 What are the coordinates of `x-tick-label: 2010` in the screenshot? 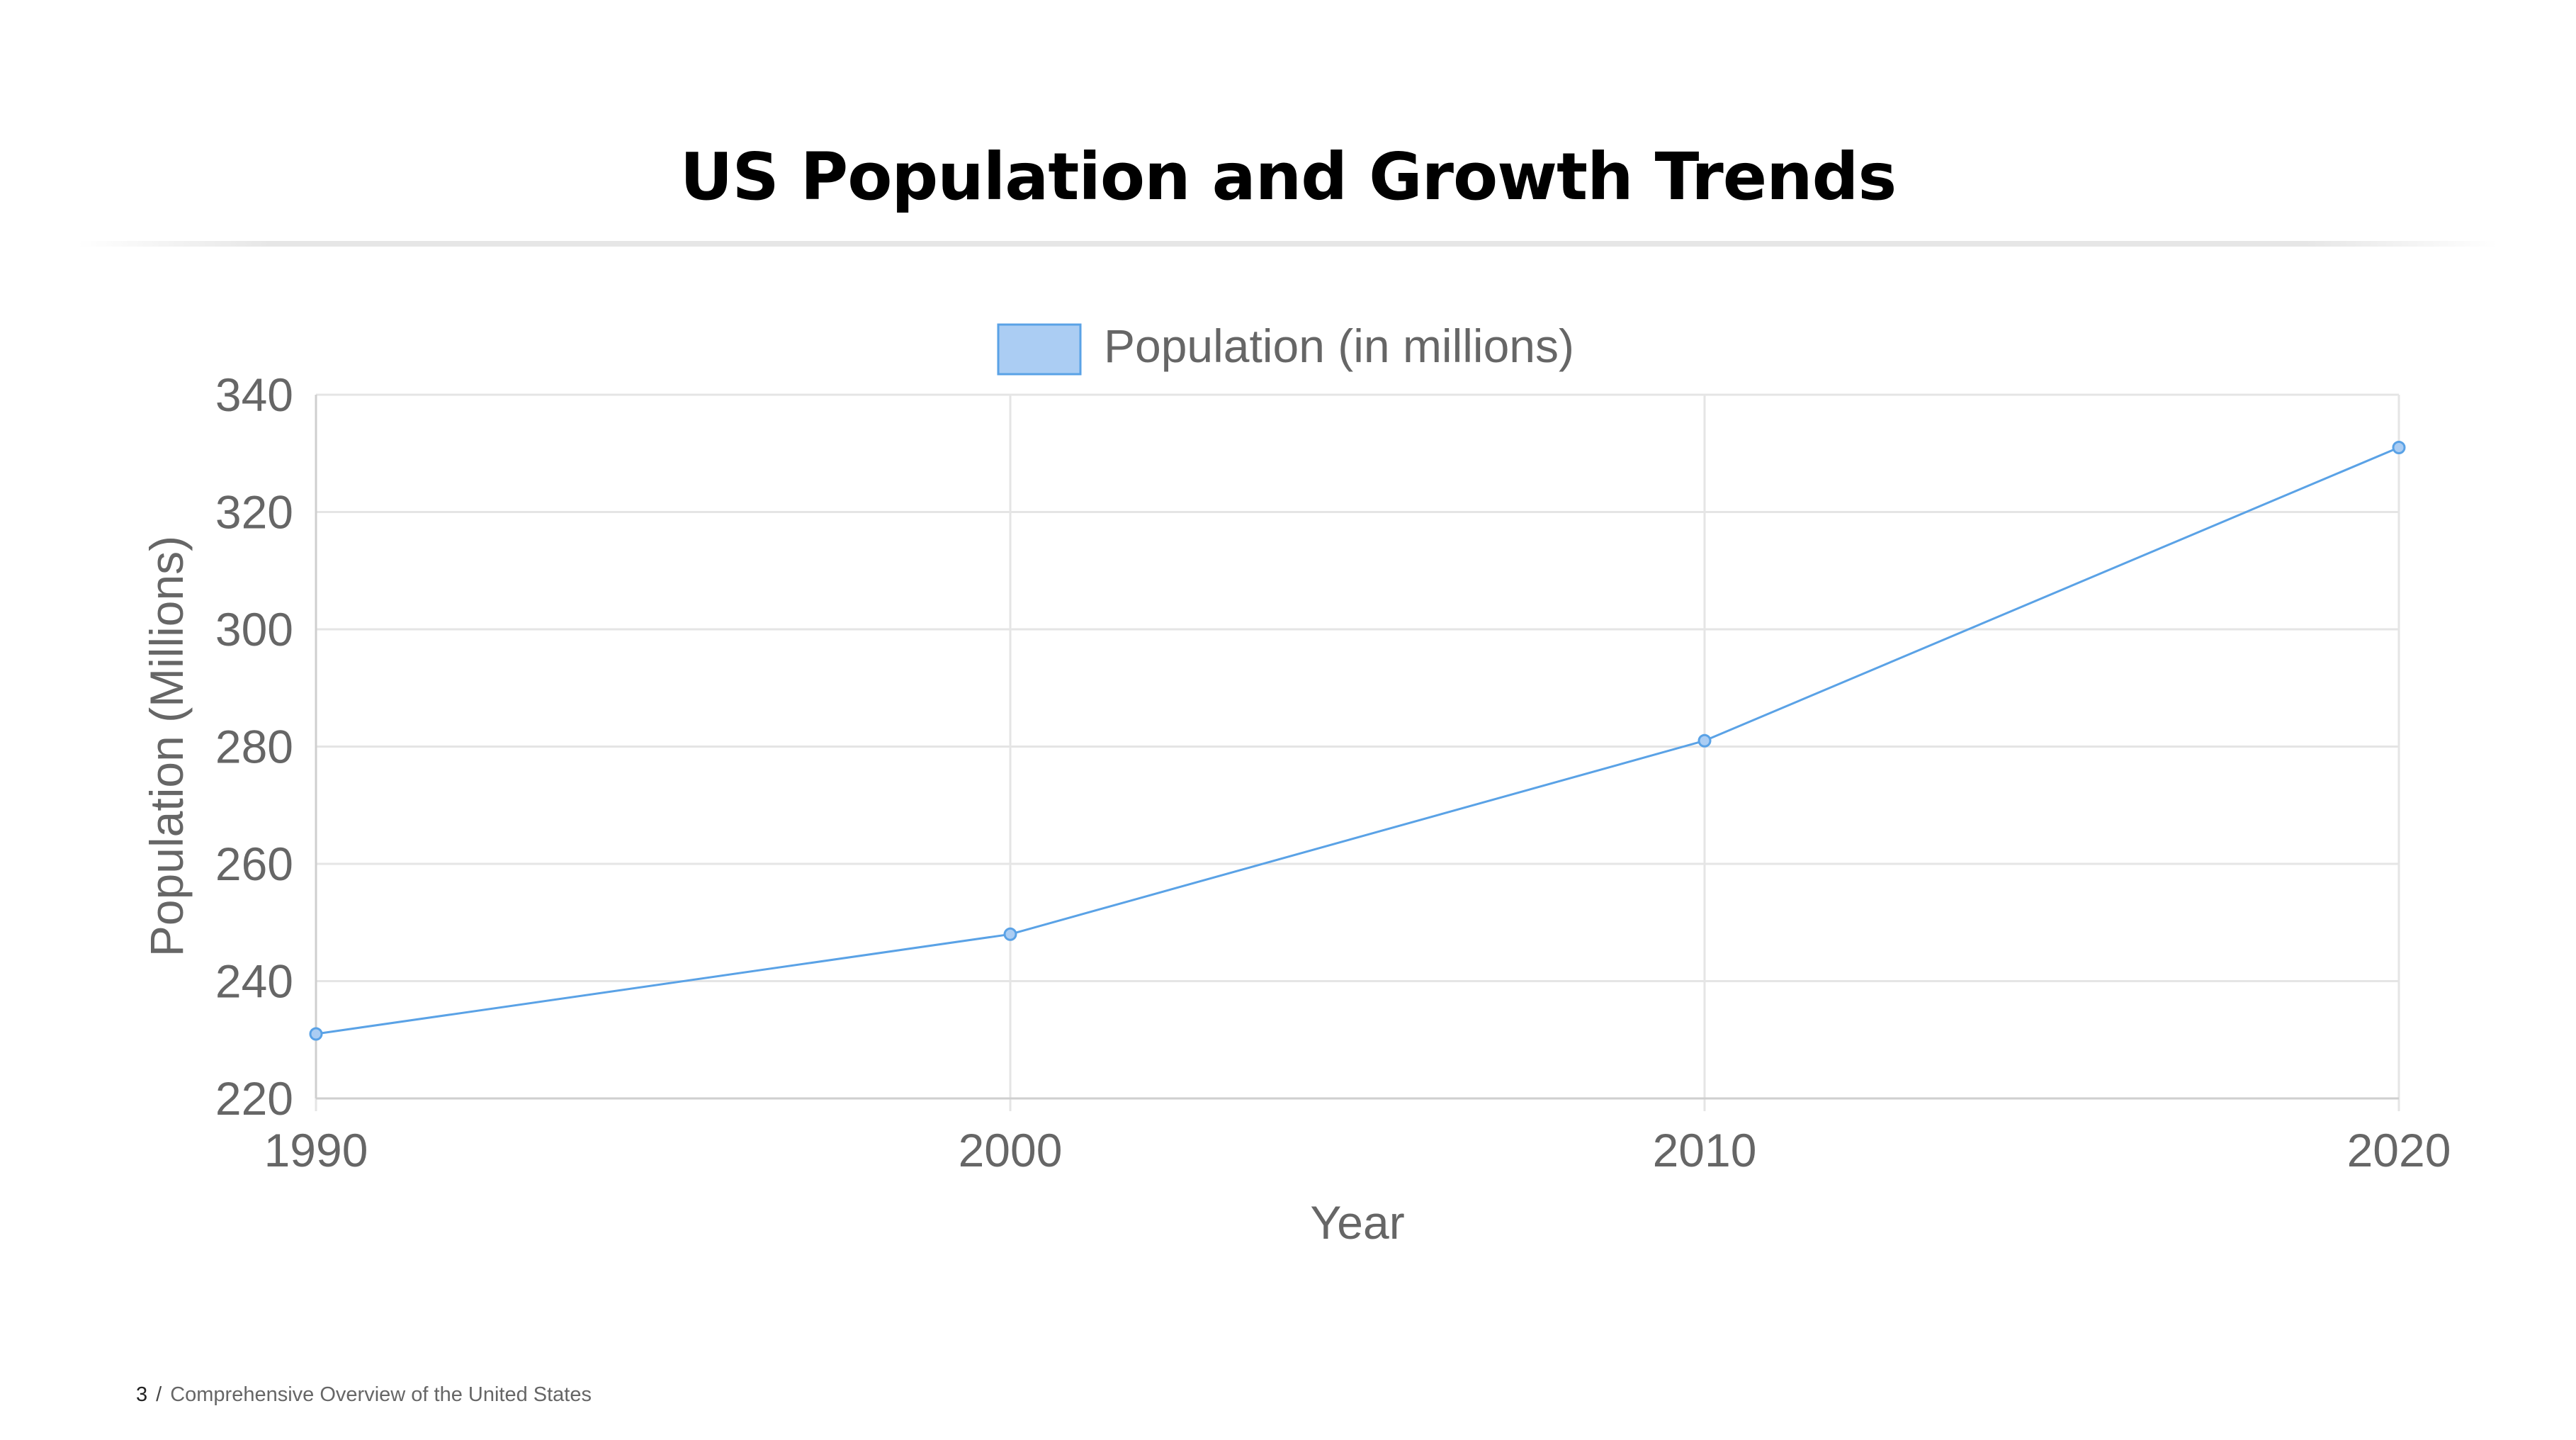 It's located at (1705, 1150).